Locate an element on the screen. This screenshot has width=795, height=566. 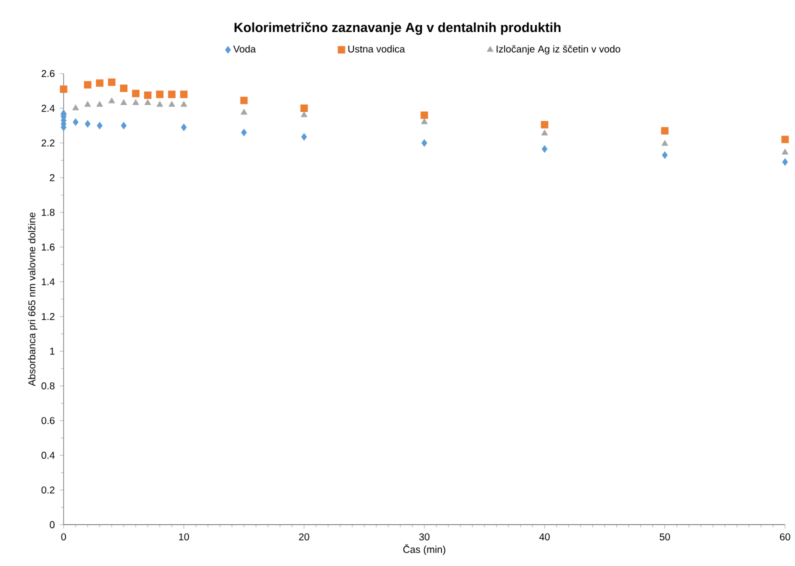
x-axis-title: Čas (min) is located at coordinates (424, 549).